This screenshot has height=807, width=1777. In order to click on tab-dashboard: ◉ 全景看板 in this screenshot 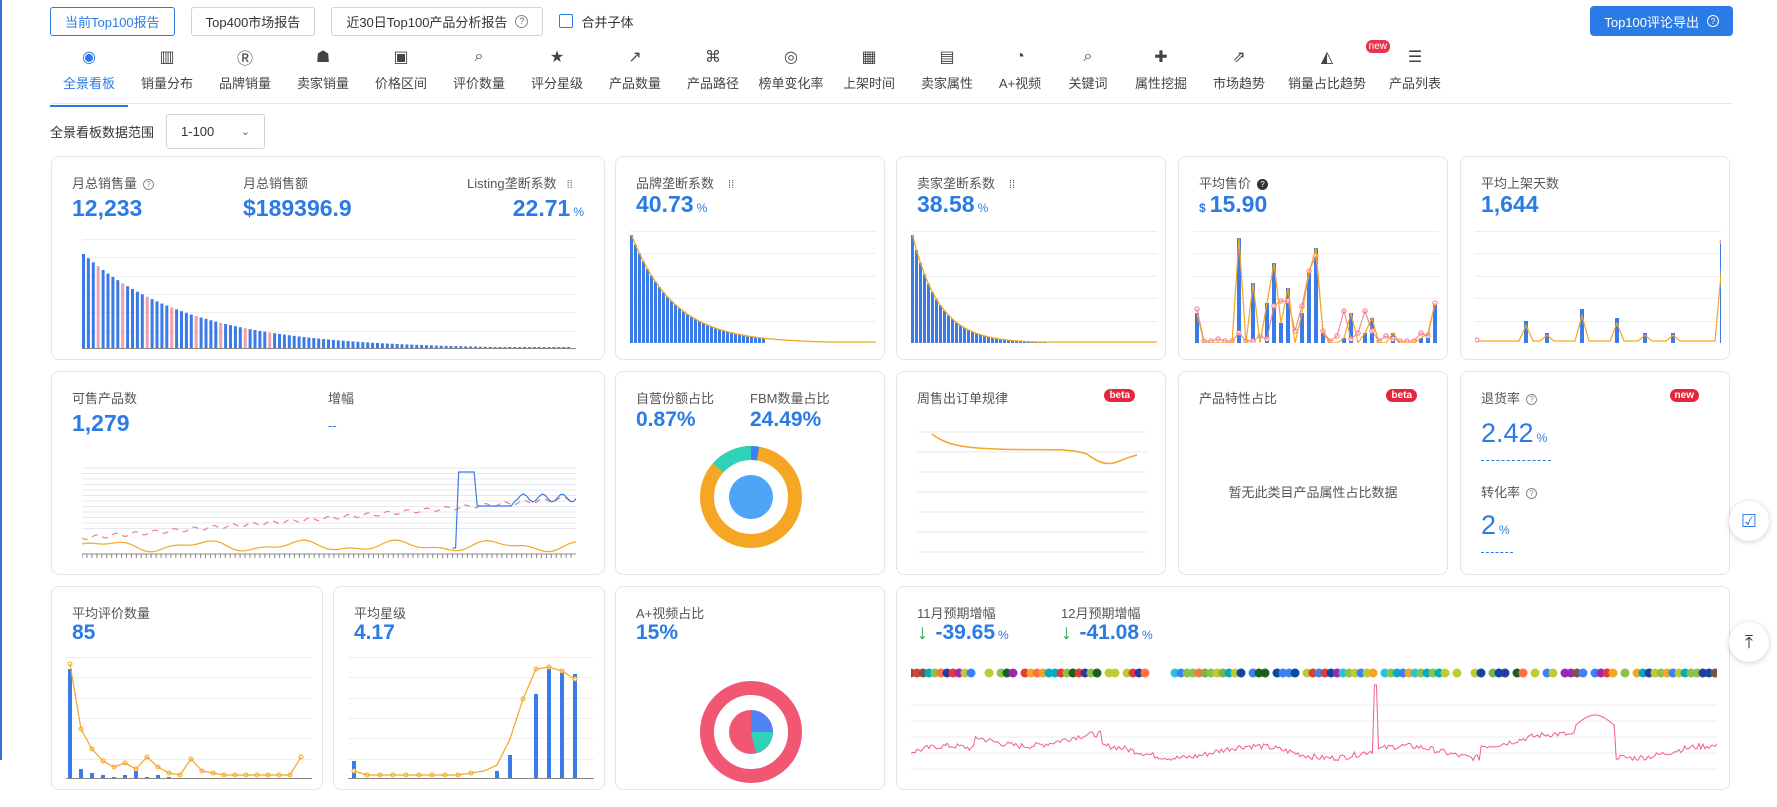, I will do `click(89, 76)`.